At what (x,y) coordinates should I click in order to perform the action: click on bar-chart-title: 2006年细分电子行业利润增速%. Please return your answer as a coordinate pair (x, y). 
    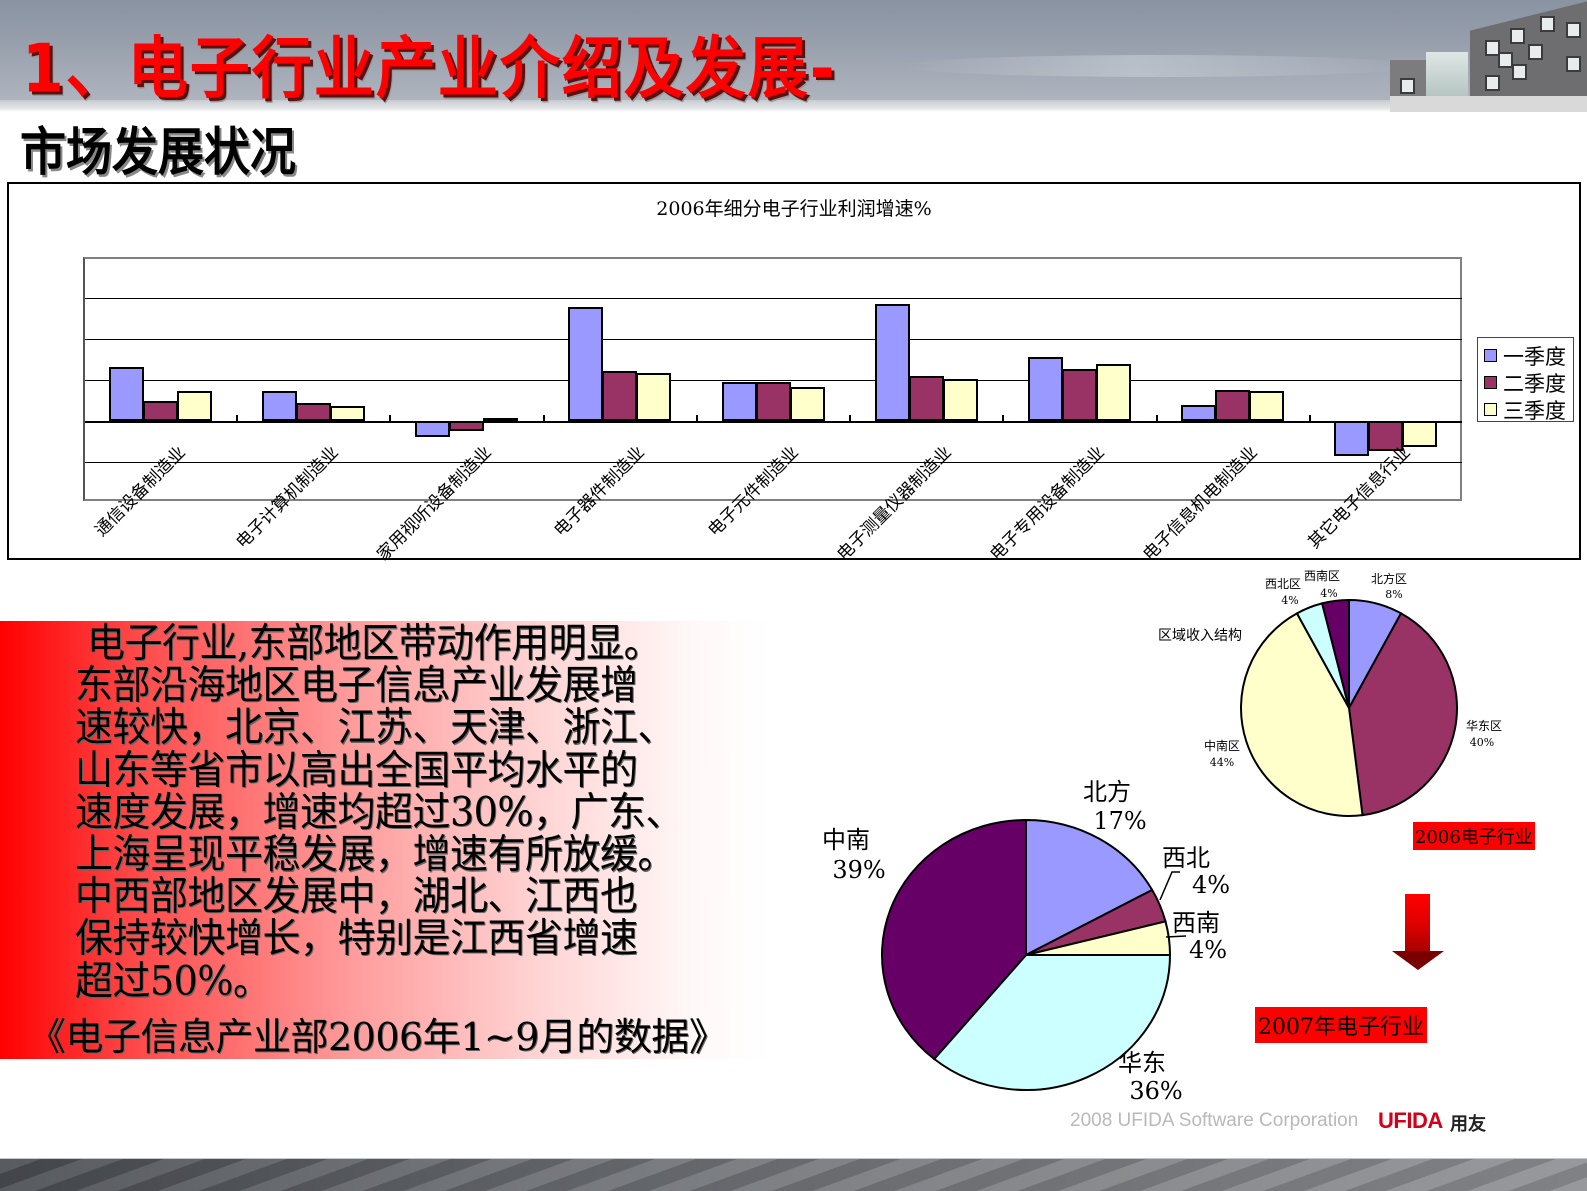
    Looking at the image, I should click on (794, 209).